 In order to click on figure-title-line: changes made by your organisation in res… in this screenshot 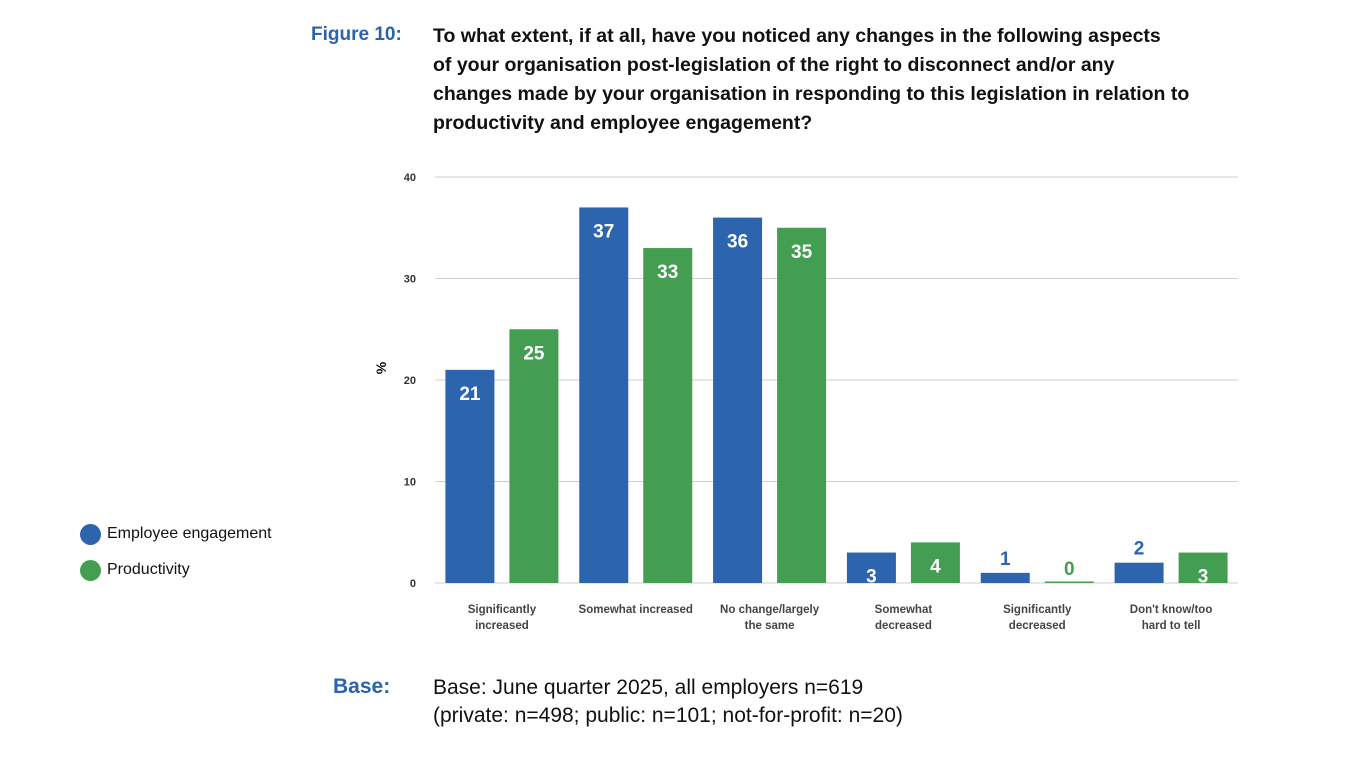, I will do `click(811, 94)`.